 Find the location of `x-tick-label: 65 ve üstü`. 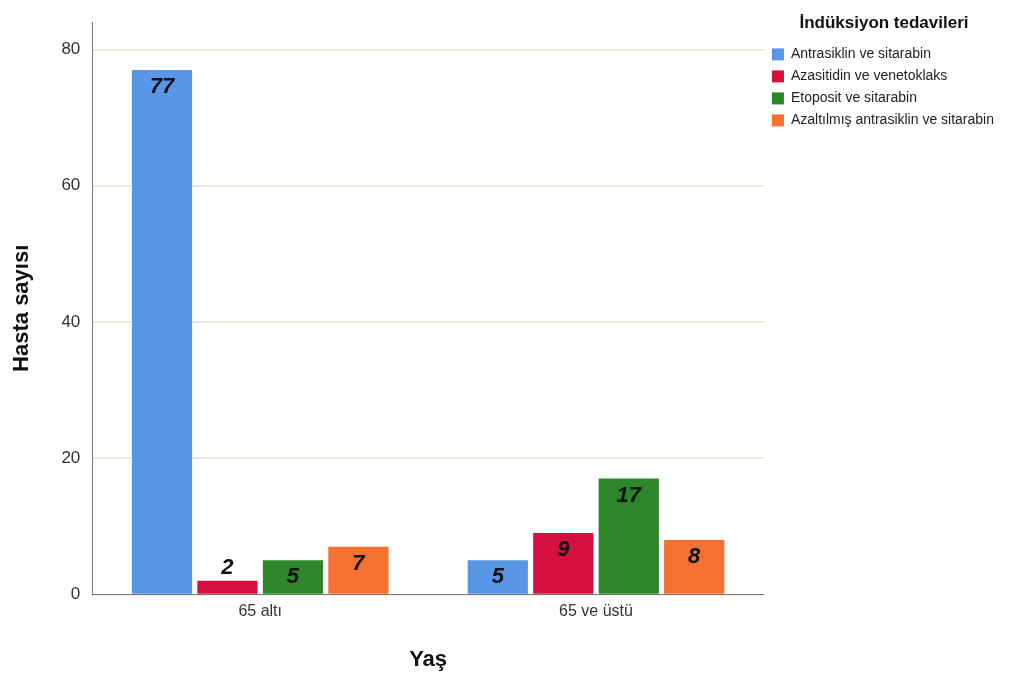

x-tick-label: 65 ve üstü is located at coordinates (596, 611).